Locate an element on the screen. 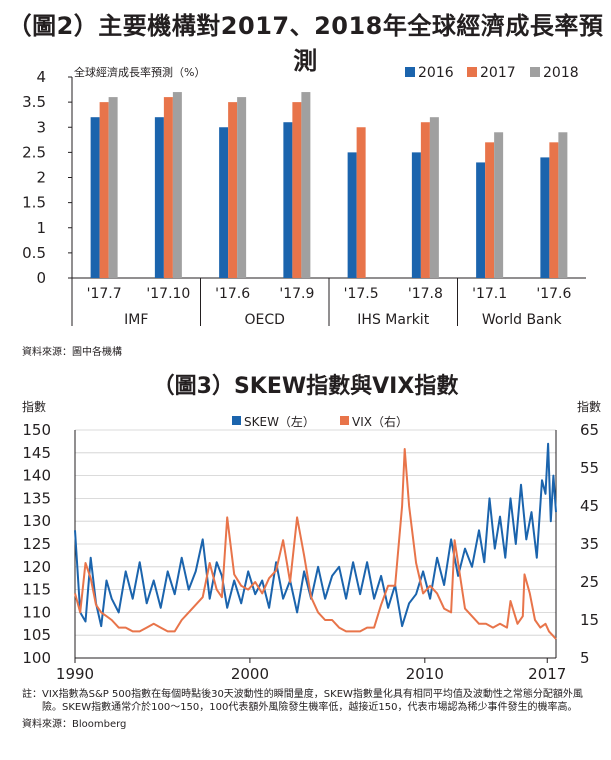  chart1-y-tick-label: 1 is located at coordinates (41, 228).